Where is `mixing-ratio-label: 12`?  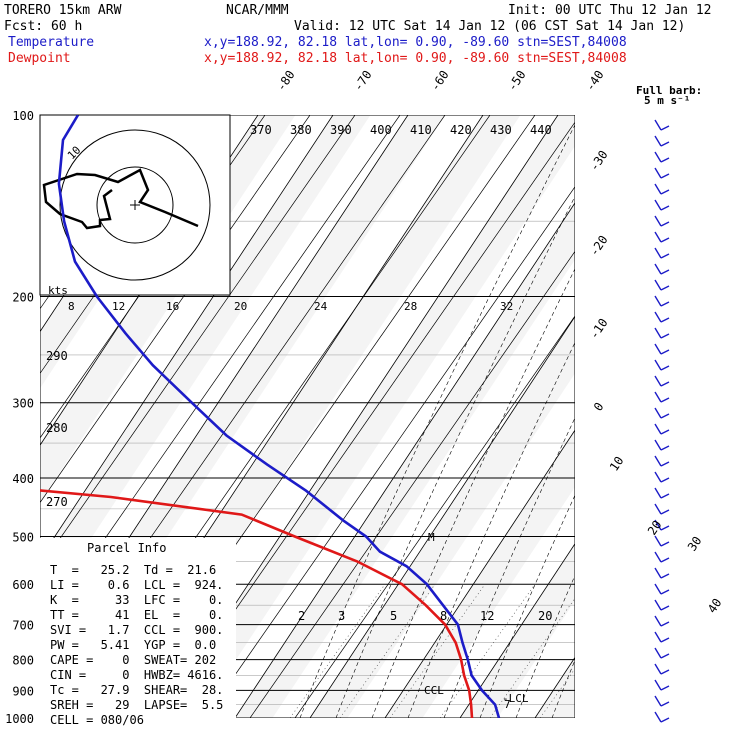 mixing-ratio-label: 12 is located at coordinates (487, 616).